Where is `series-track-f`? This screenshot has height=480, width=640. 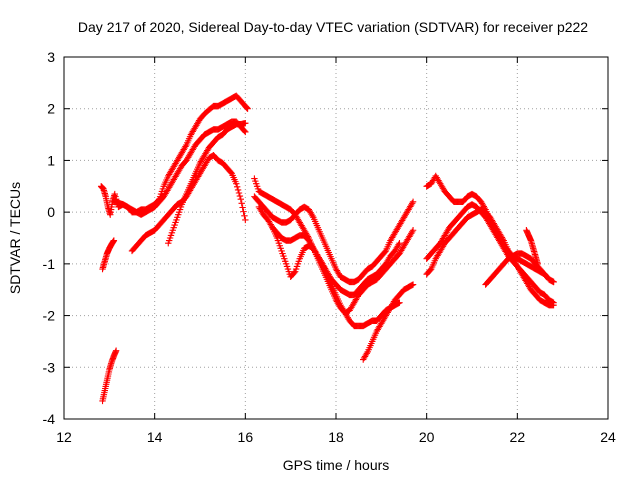 series-track-f is located at coordinates (207, 183).